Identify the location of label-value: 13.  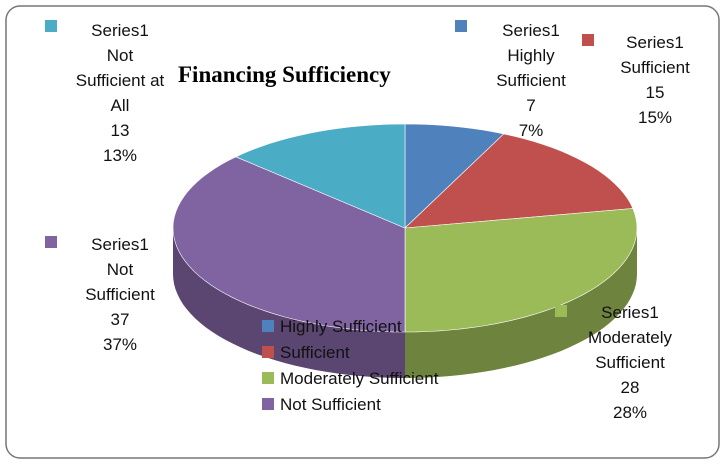
(120, 130).